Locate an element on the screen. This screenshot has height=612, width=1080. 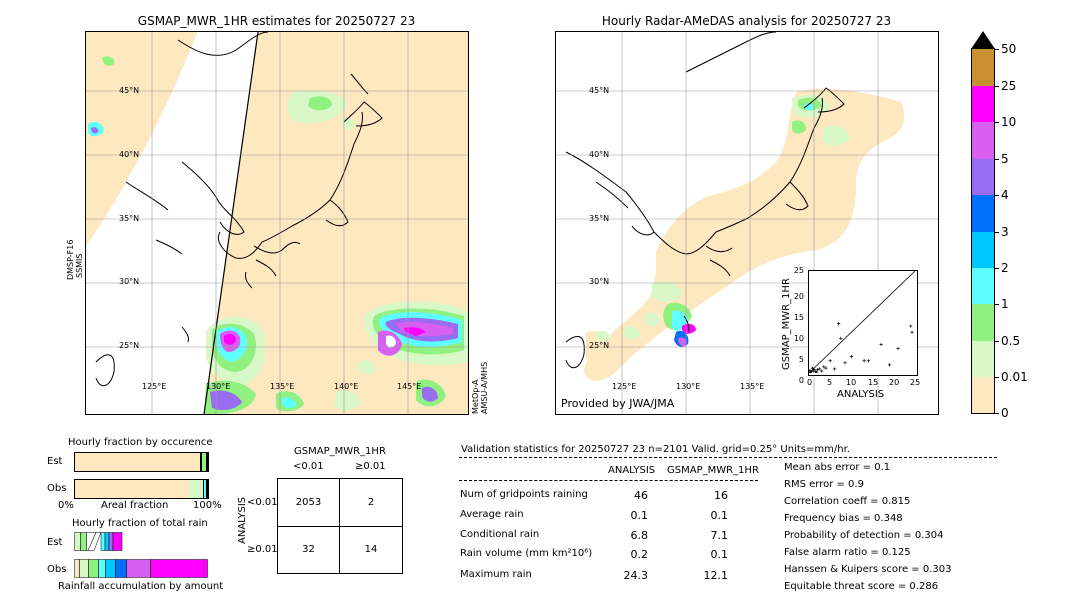
colorbar-label-2: 2 is located at coordinates (1005, 268).